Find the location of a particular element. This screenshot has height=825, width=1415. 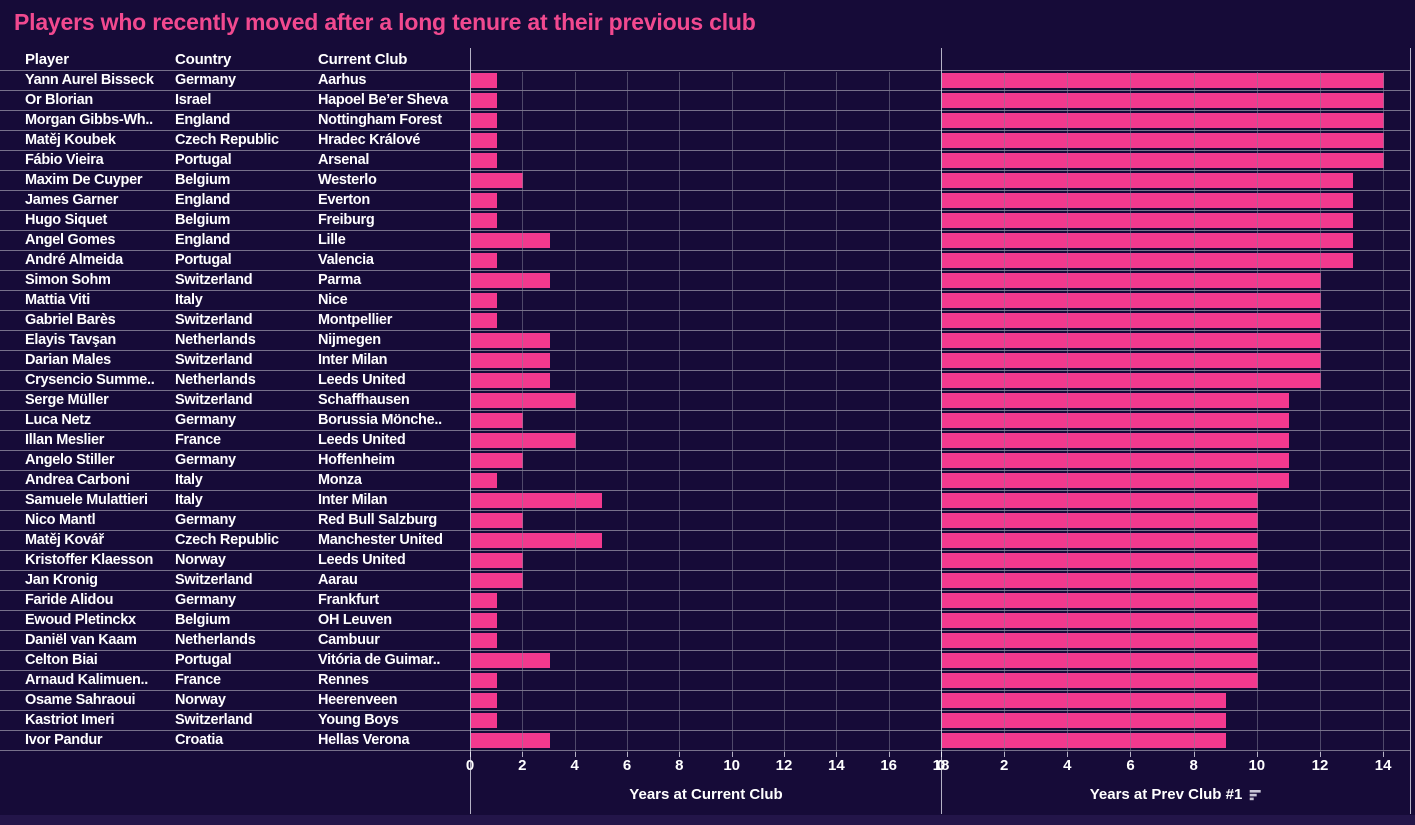

current-club-cell: Borussia Mönche.. is located at coordinates (380, 420).